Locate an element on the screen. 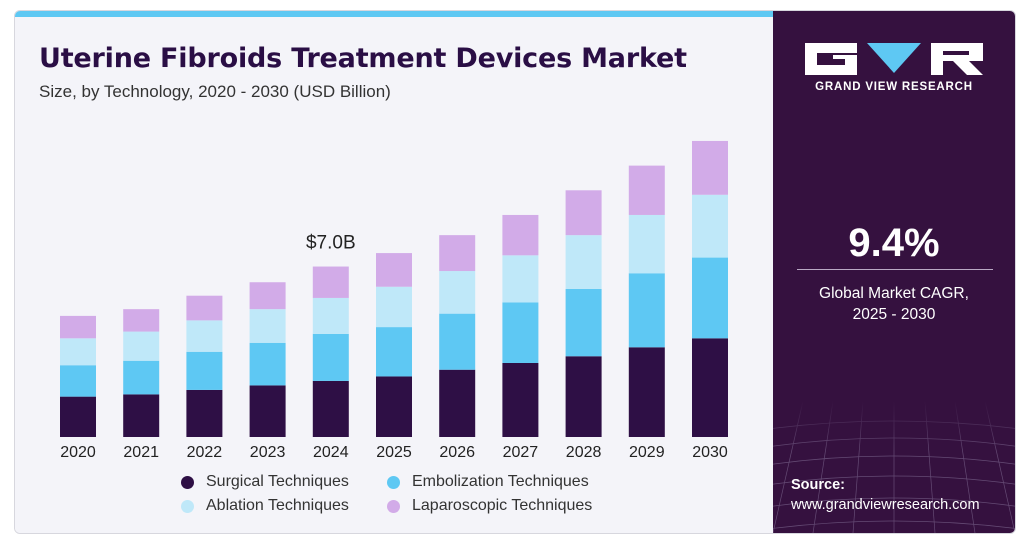 The image size is (1028, 546). legend-swatch-surgical is located at coordinates (187, 482).